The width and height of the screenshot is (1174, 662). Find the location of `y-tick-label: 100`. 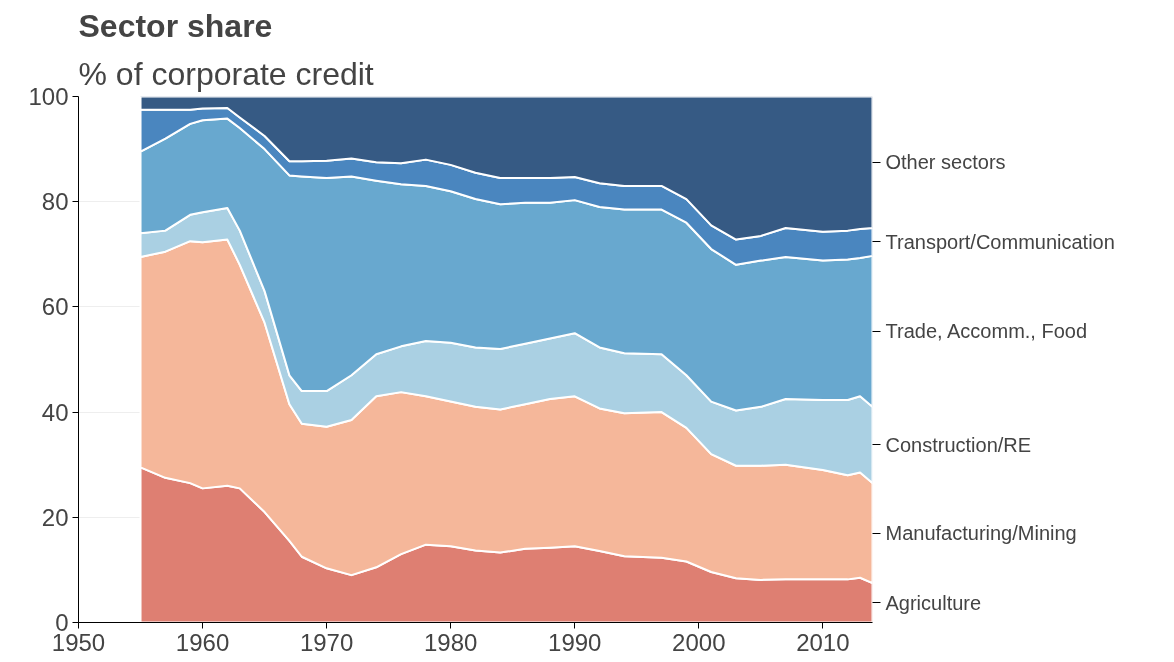

y-tick-label: 100 is located at coordinates (48, 96).